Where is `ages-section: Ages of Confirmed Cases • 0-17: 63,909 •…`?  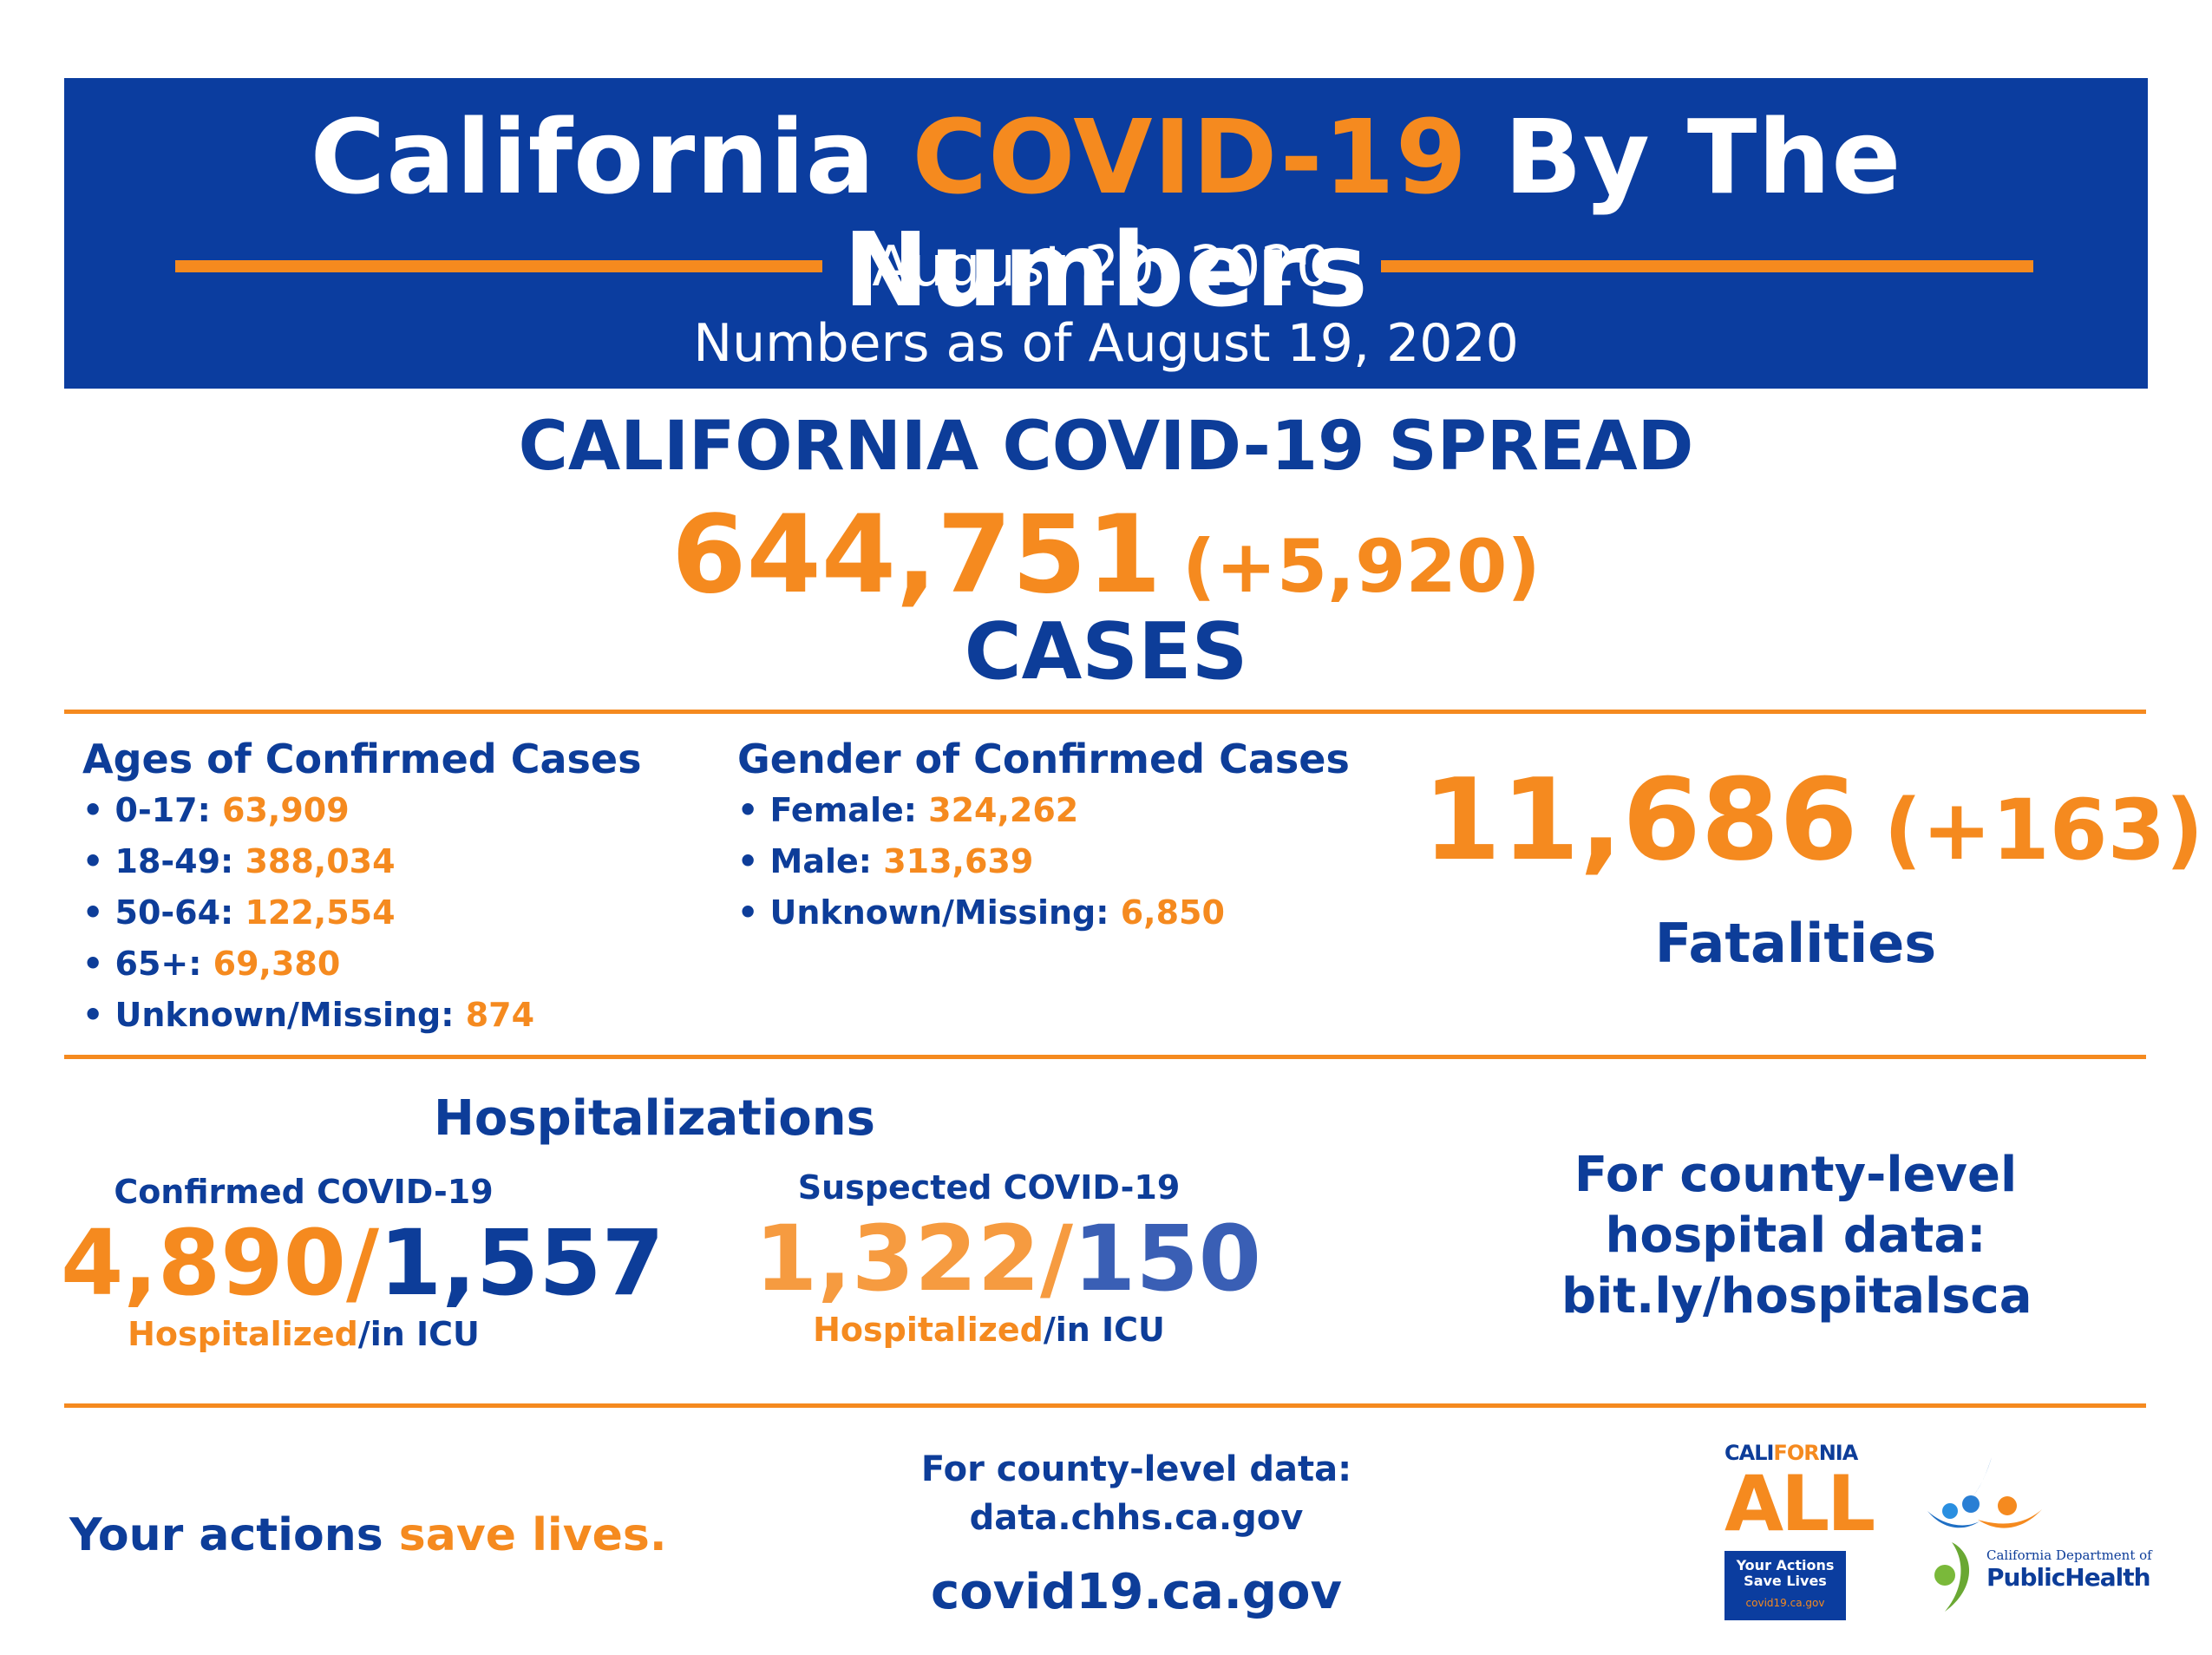
ages-section: Ages of Confirmed Cases • 0-17: 63,909 •… is located at coordinates (394, 887).